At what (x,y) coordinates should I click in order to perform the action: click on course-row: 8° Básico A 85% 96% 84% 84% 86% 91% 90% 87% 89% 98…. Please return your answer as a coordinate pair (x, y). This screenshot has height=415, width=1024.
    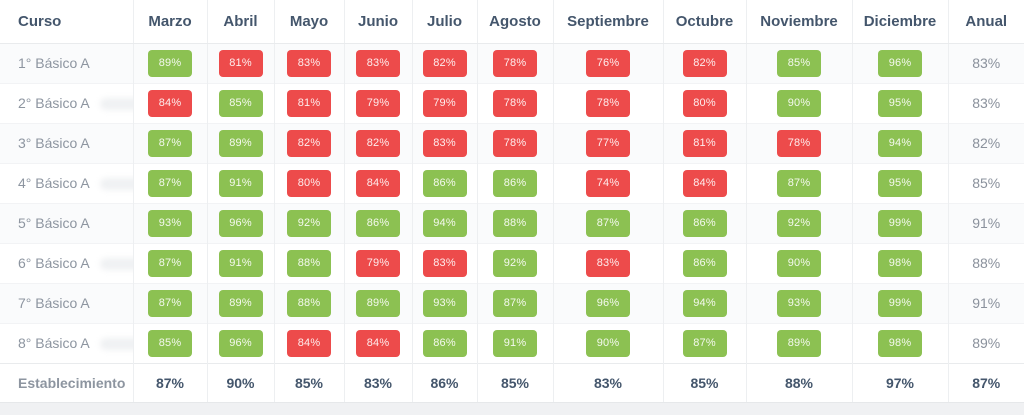
    Looking at the image, I should click on (512, 343).